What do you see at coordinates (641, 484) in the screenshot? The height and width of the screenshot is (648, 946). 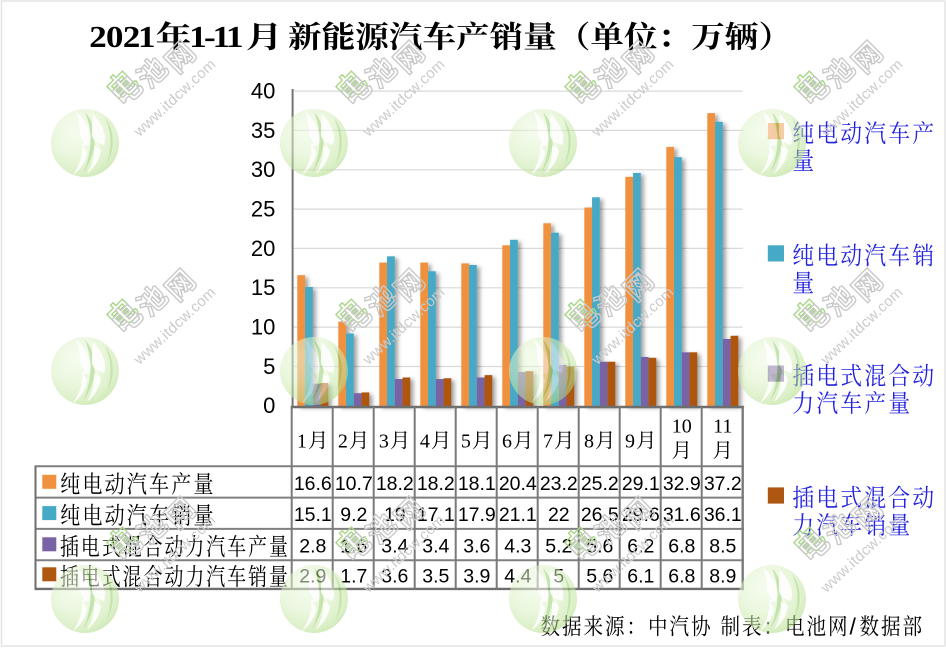 I see `svg-text: 29.1` at bounding box center [641, 484].